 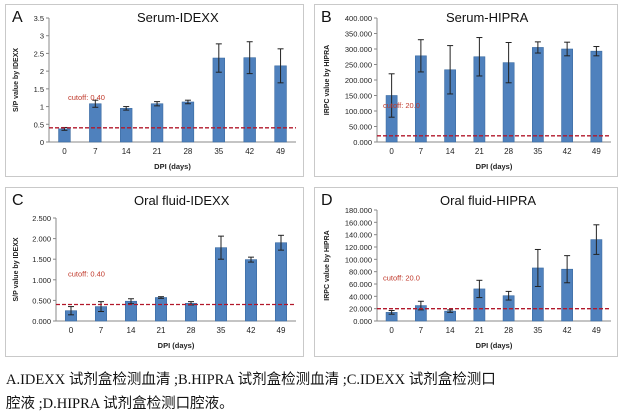 I want to click on y-tick-label: 50.000, so click(x=360, y=127).